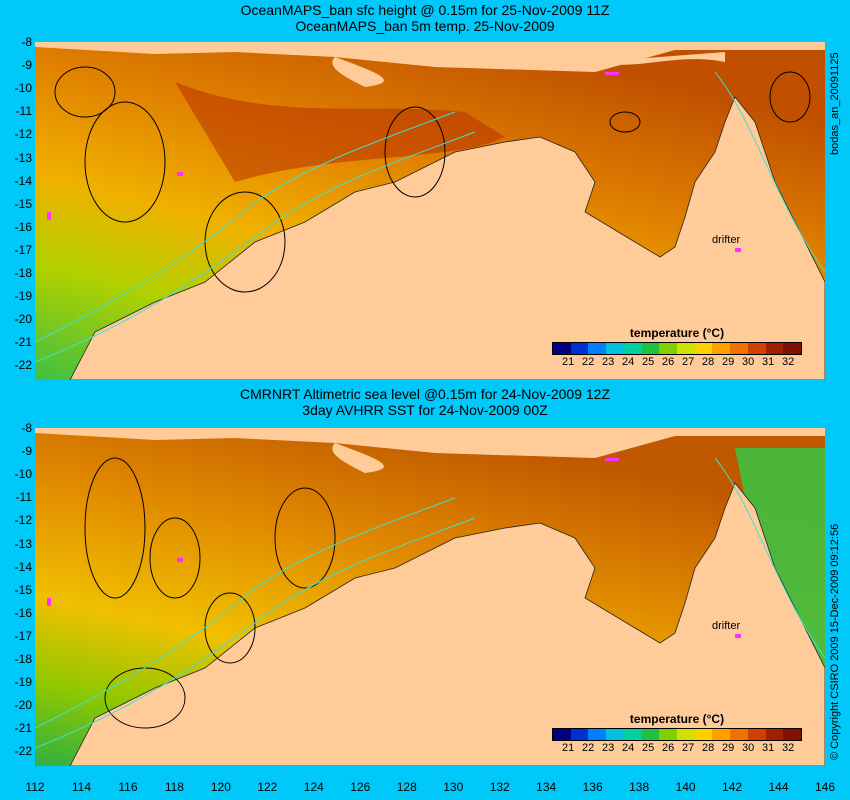  I want to click on bottom-colorbar-title: temperature (°C), so click(677, 719).